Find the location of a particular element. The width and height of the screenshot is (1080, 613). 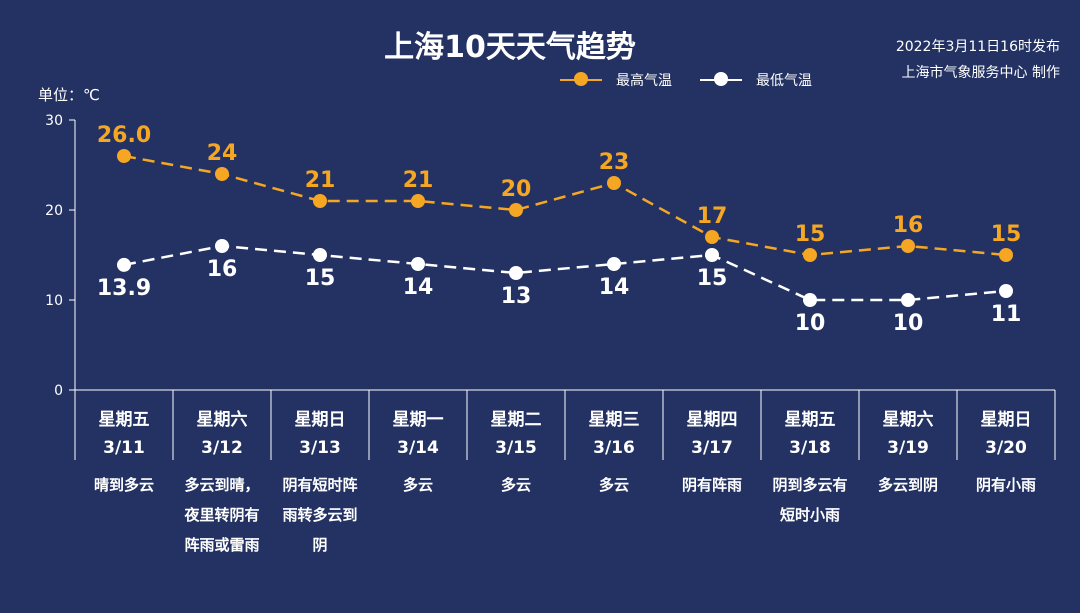

day-column: 星期一 3/14 多云 is located at coordinates (418, 446).